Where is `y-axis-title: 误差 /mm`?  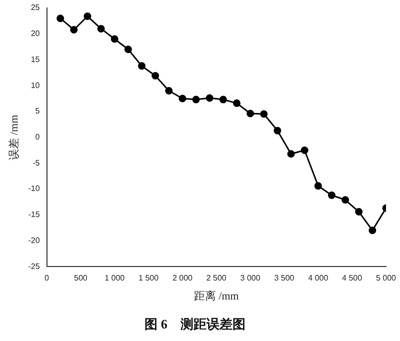
y-axis-title: 误差 /mm is located at coordinates (14, 137).